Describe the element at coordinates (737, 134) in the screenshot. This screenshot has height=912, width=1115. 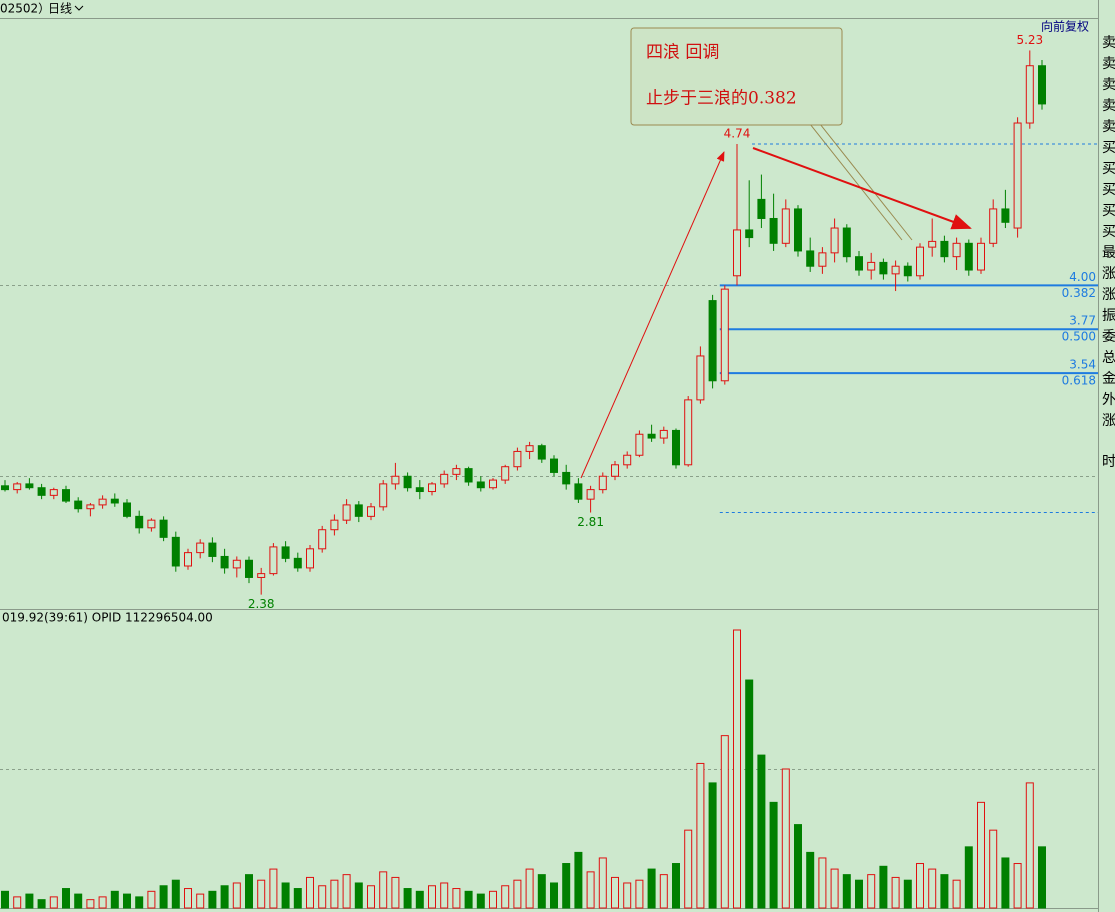
I see `extreme-label: 4.74` at that location.